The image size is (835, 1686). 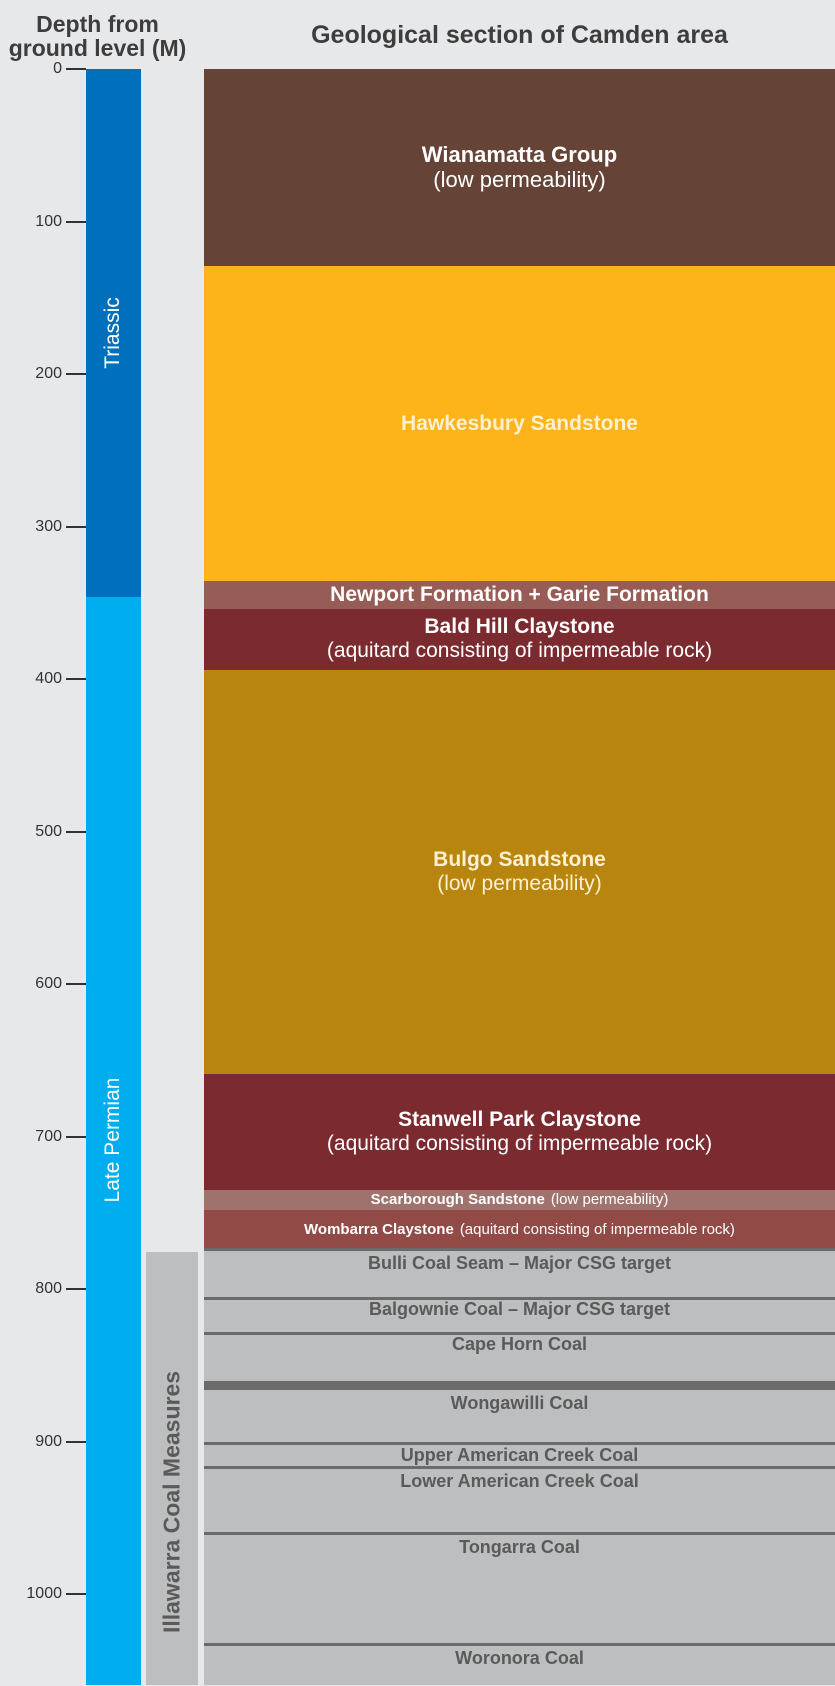 I want to click on coal-seam-label: Cape Horn Coal, so click(x=519, y=1343).